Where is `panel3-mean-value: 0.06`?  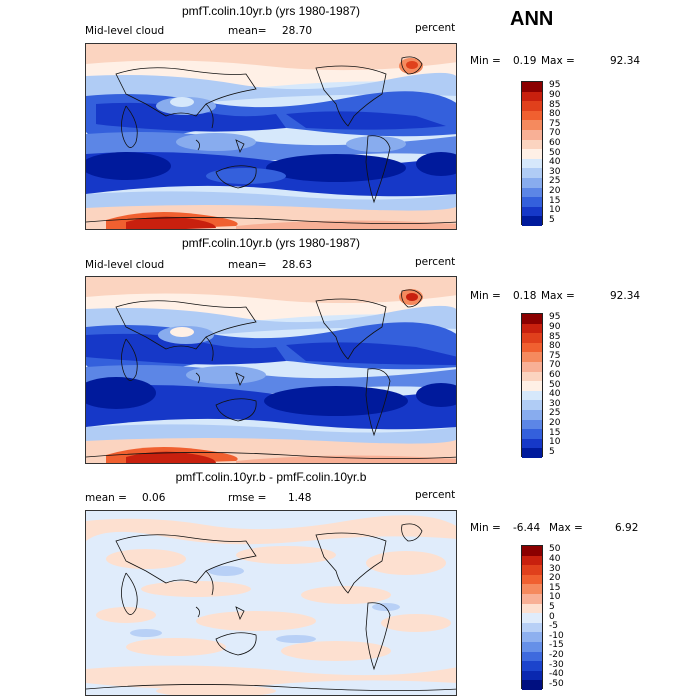
panel3-mean-value: 0.06 is located at coordinates (154, 498).